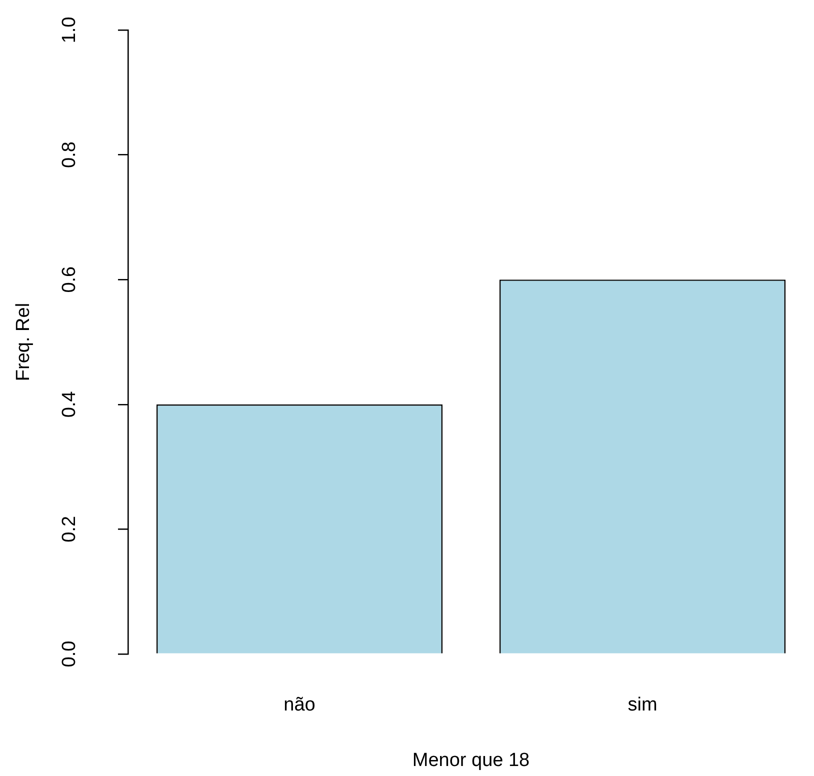  Describe the element at coordinates (69, 404) in the screenshot. I see `y-tick-label: 0.4` at that location.